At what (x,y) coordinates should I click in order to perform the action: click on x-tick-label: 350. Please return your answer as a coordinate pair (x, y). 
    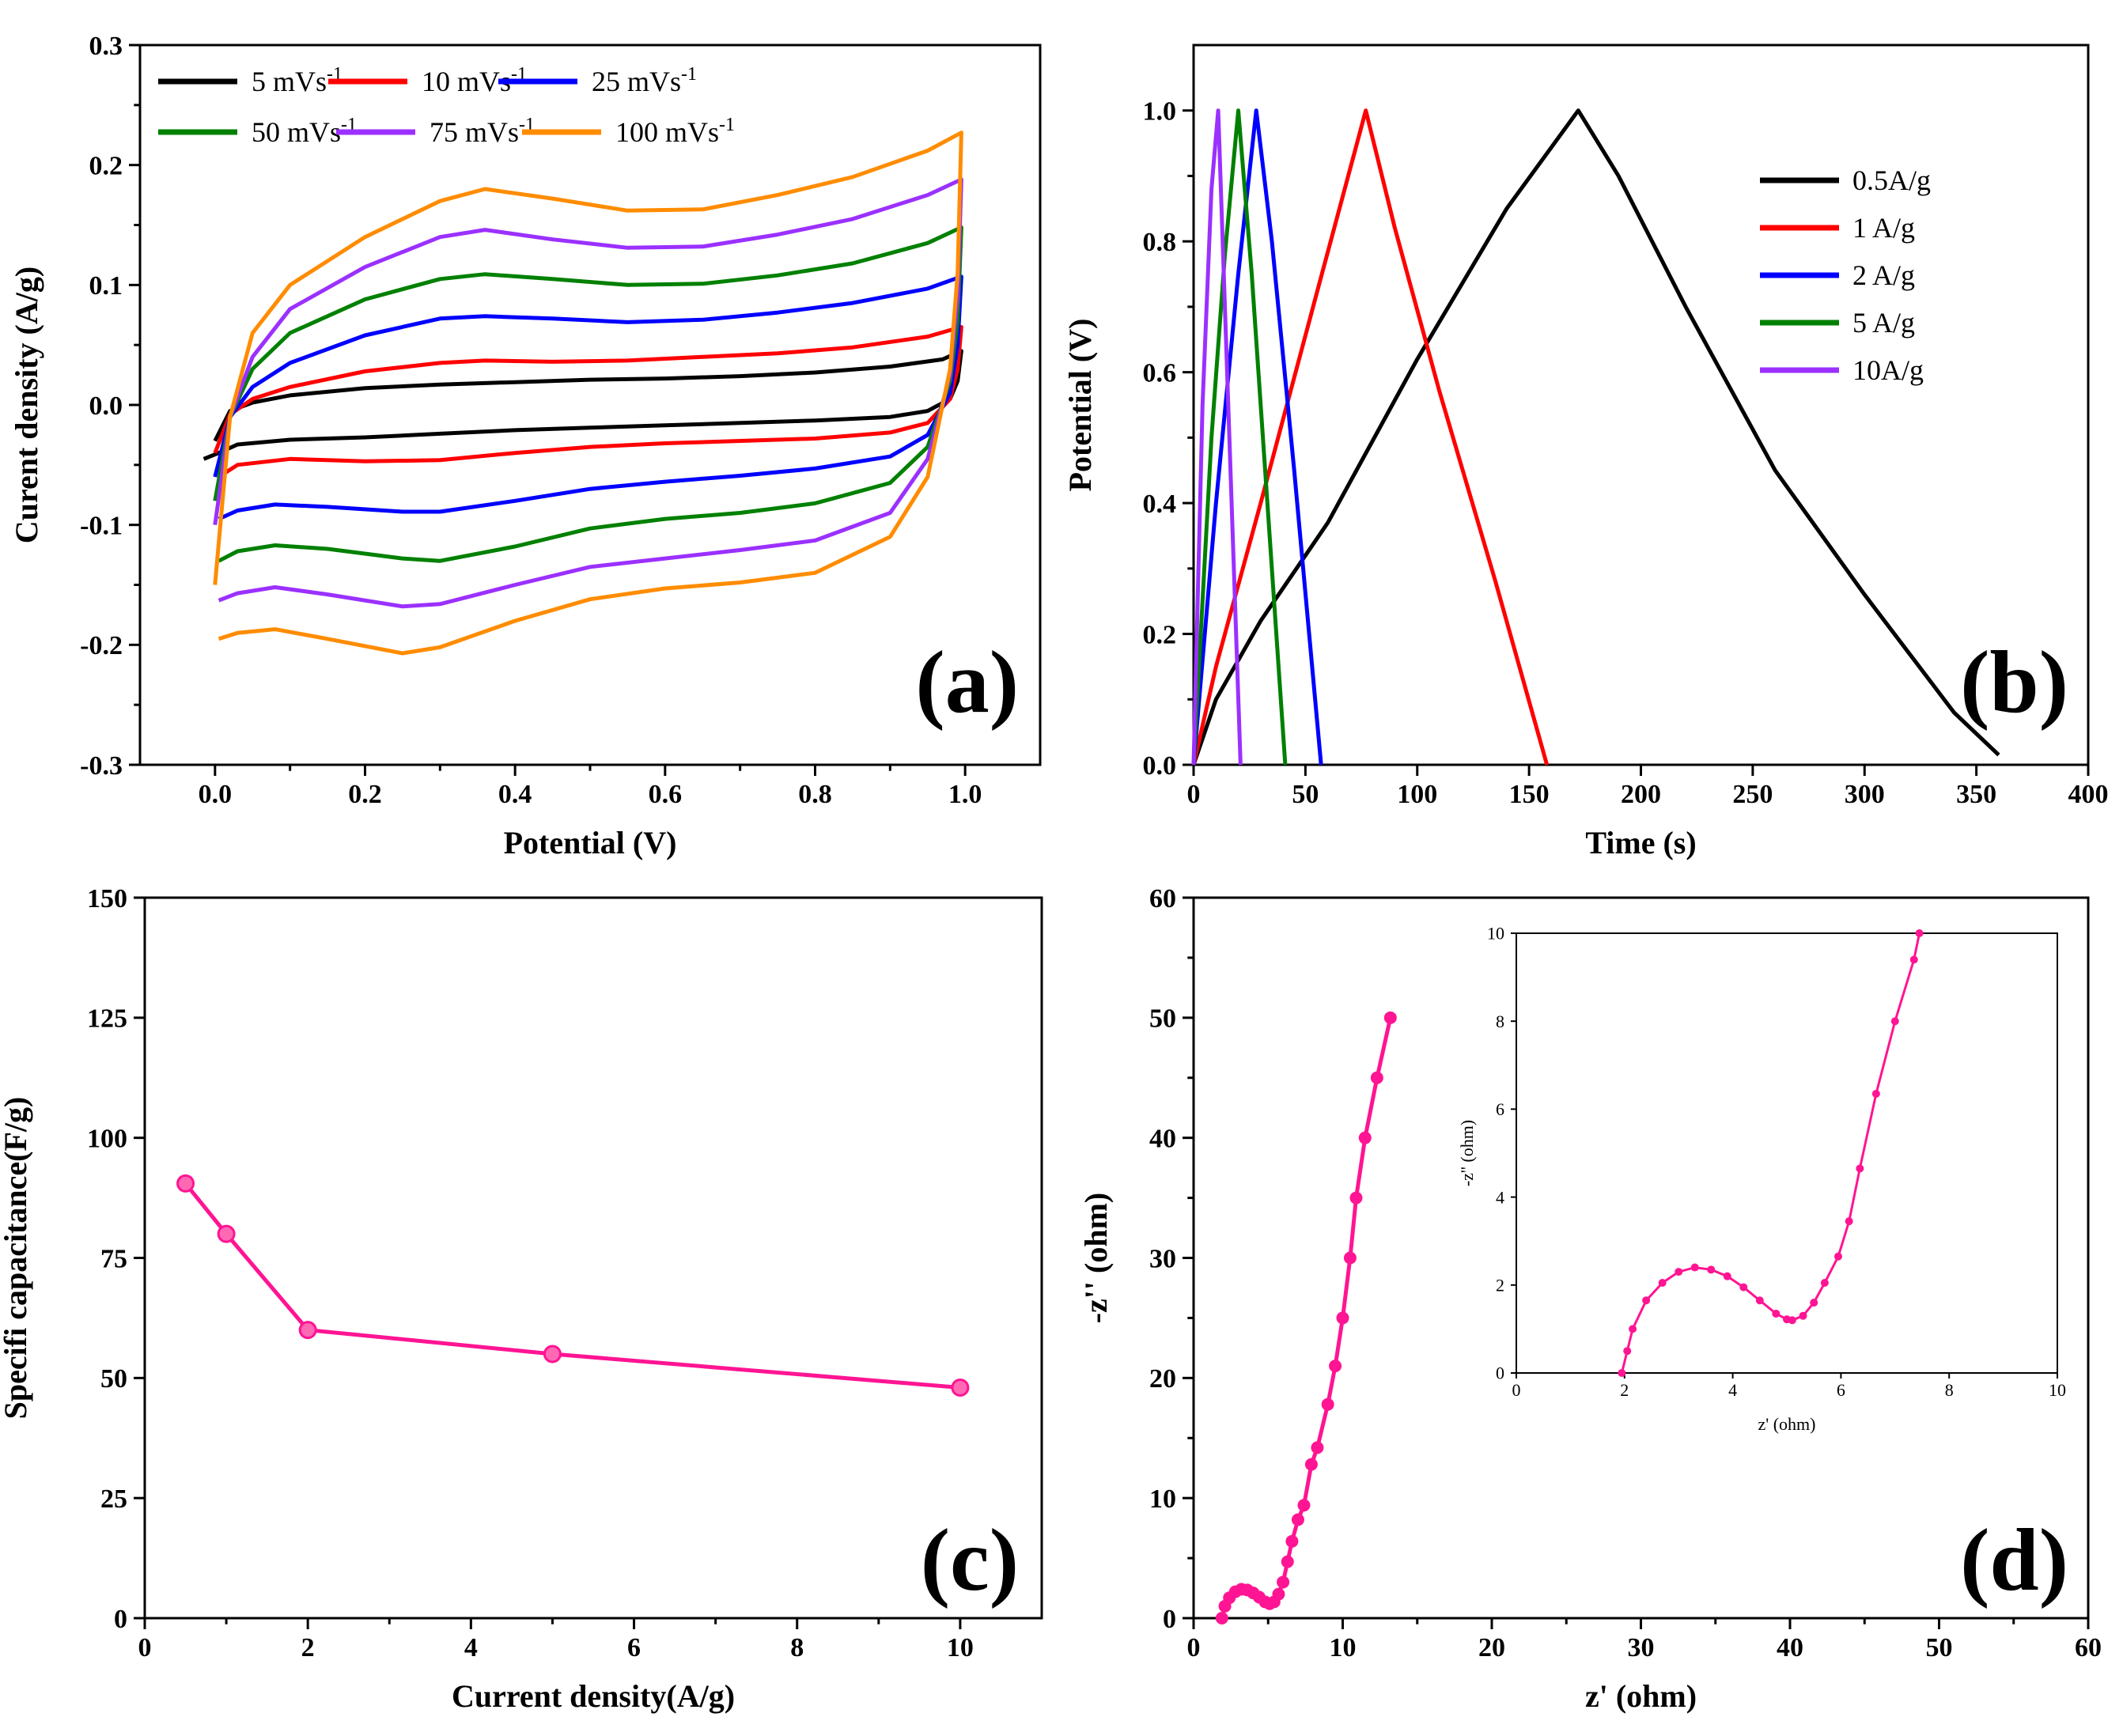
    Looking at the image, I should click on (1976, 794).